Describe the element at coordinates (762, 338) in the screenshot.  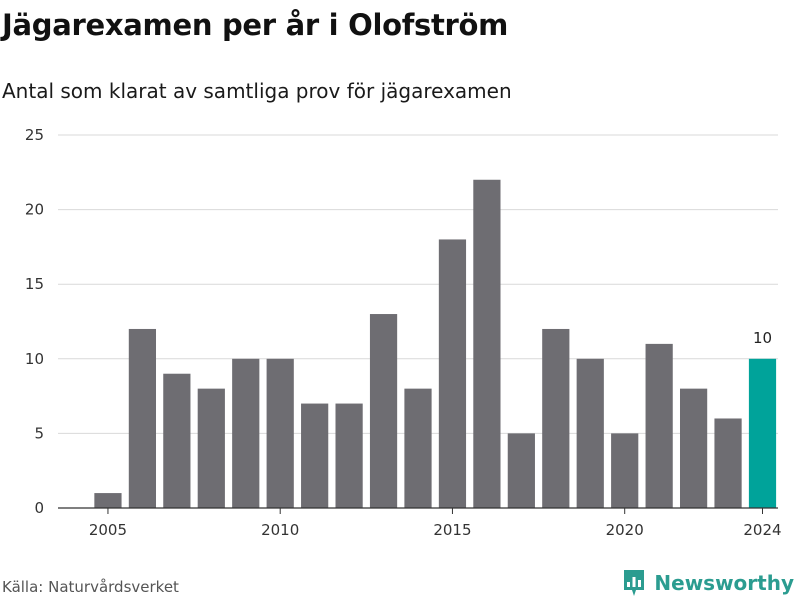
I see `bar-data-label: 10` at that location.